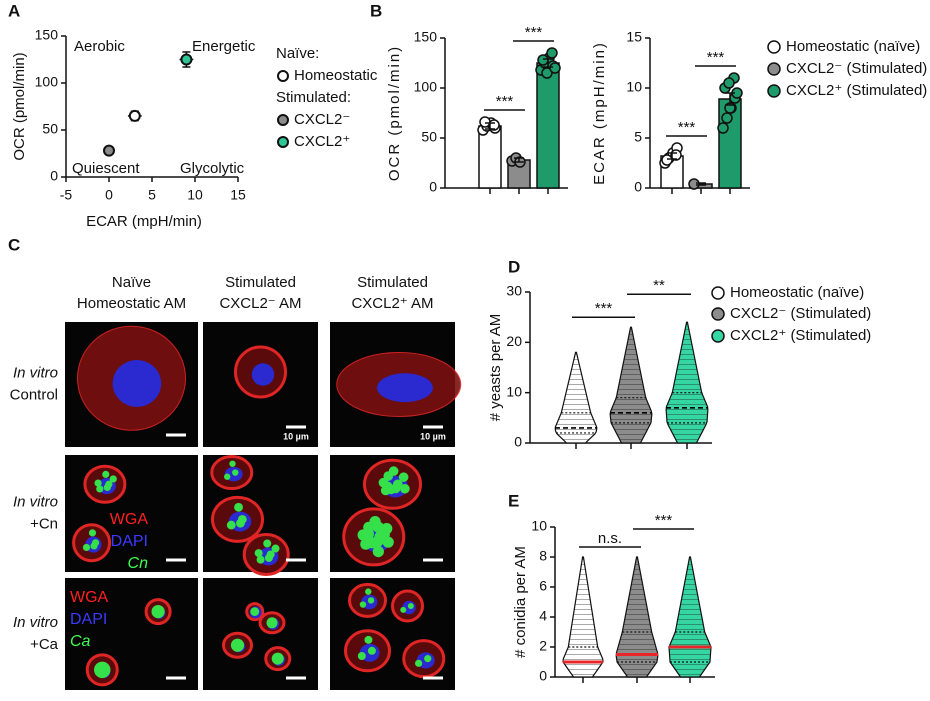 Image resolution: width=930 pixels, height=701 pixels. What do you see at coordinates (44, 523) in the screenshot?
I see `row-label: +Cn` at bounding box center [44, 523].